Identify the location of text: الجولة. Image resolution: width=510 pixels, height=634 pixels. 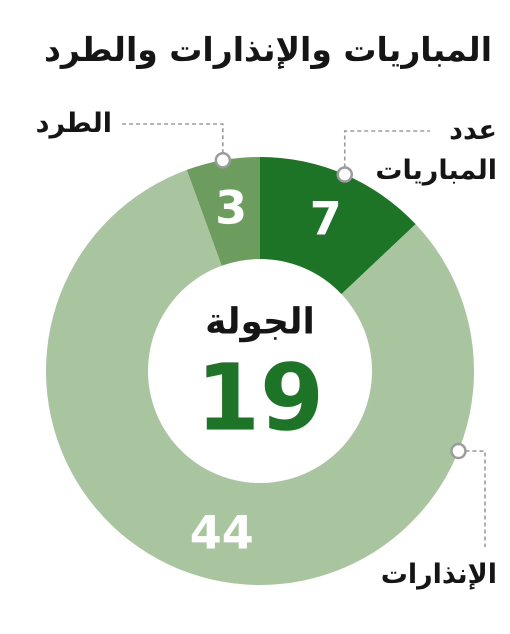
(260, 322).